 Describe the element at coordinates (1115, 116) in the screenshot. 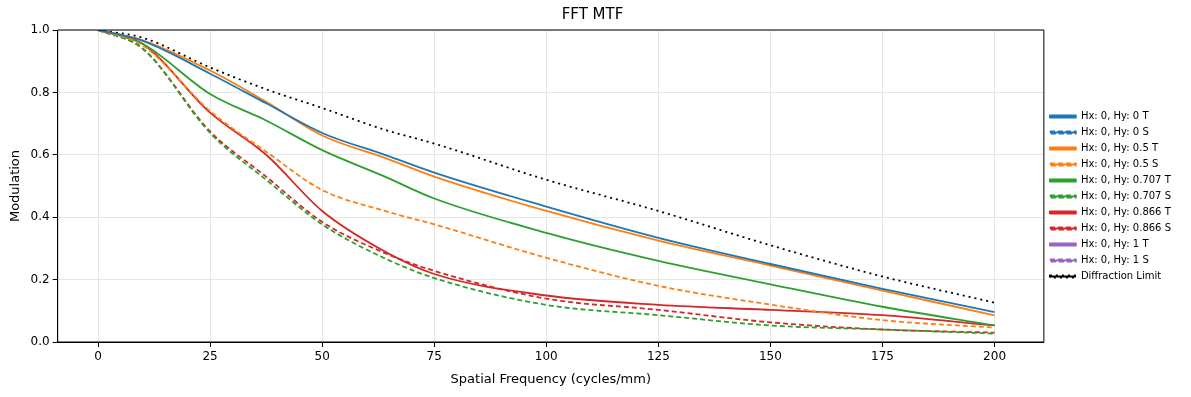

I see `legend-label: Hx: 0, Hy: 0 T` at that location.